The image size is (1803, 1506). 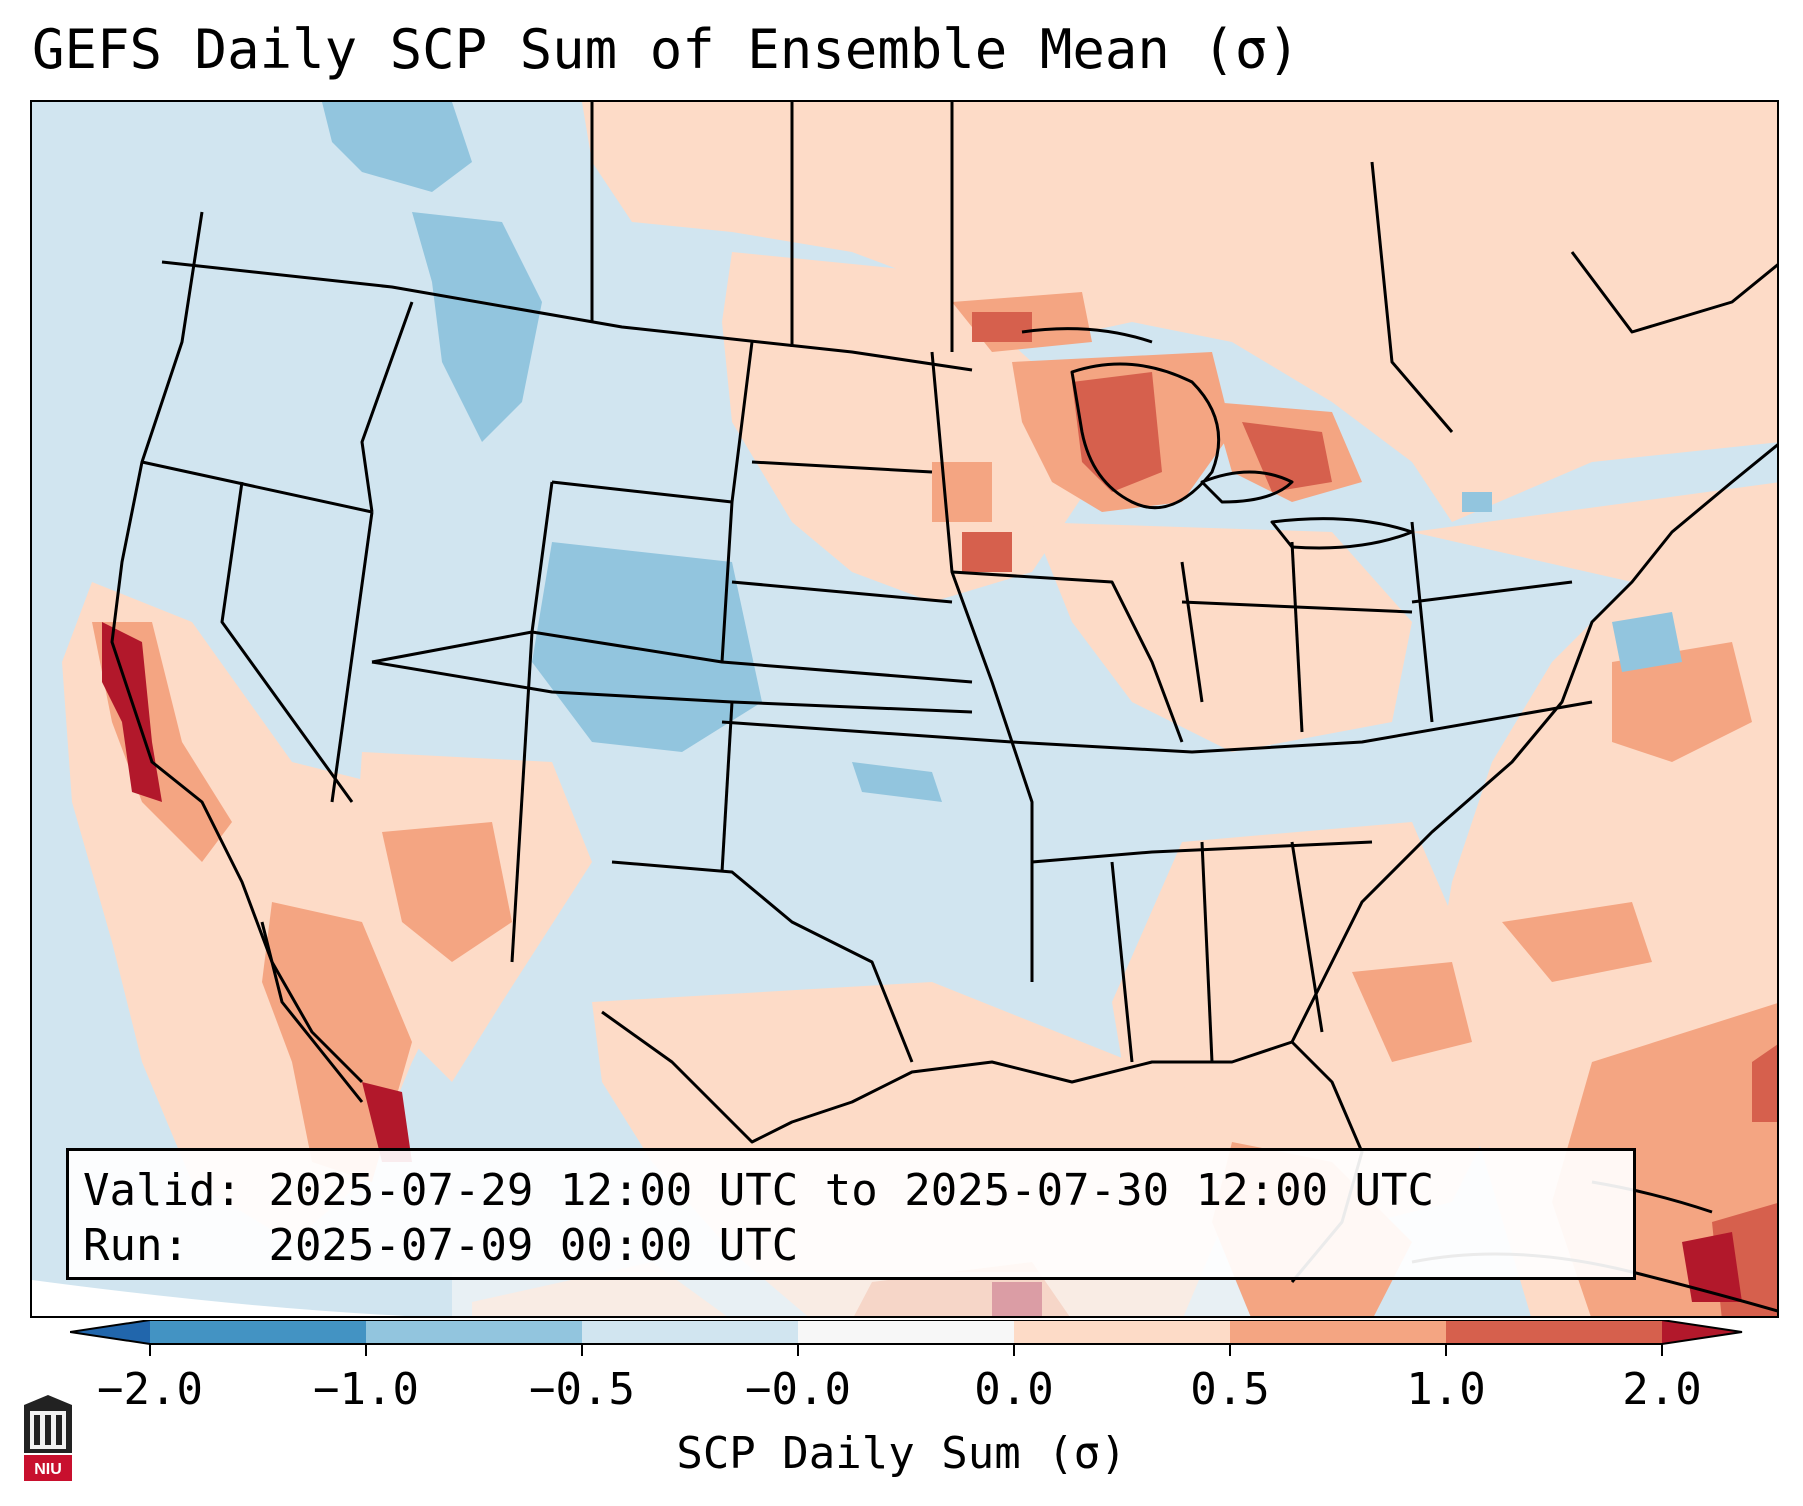 I want to click on colorbar-over-arrow, so click(x=1702, y=1332).